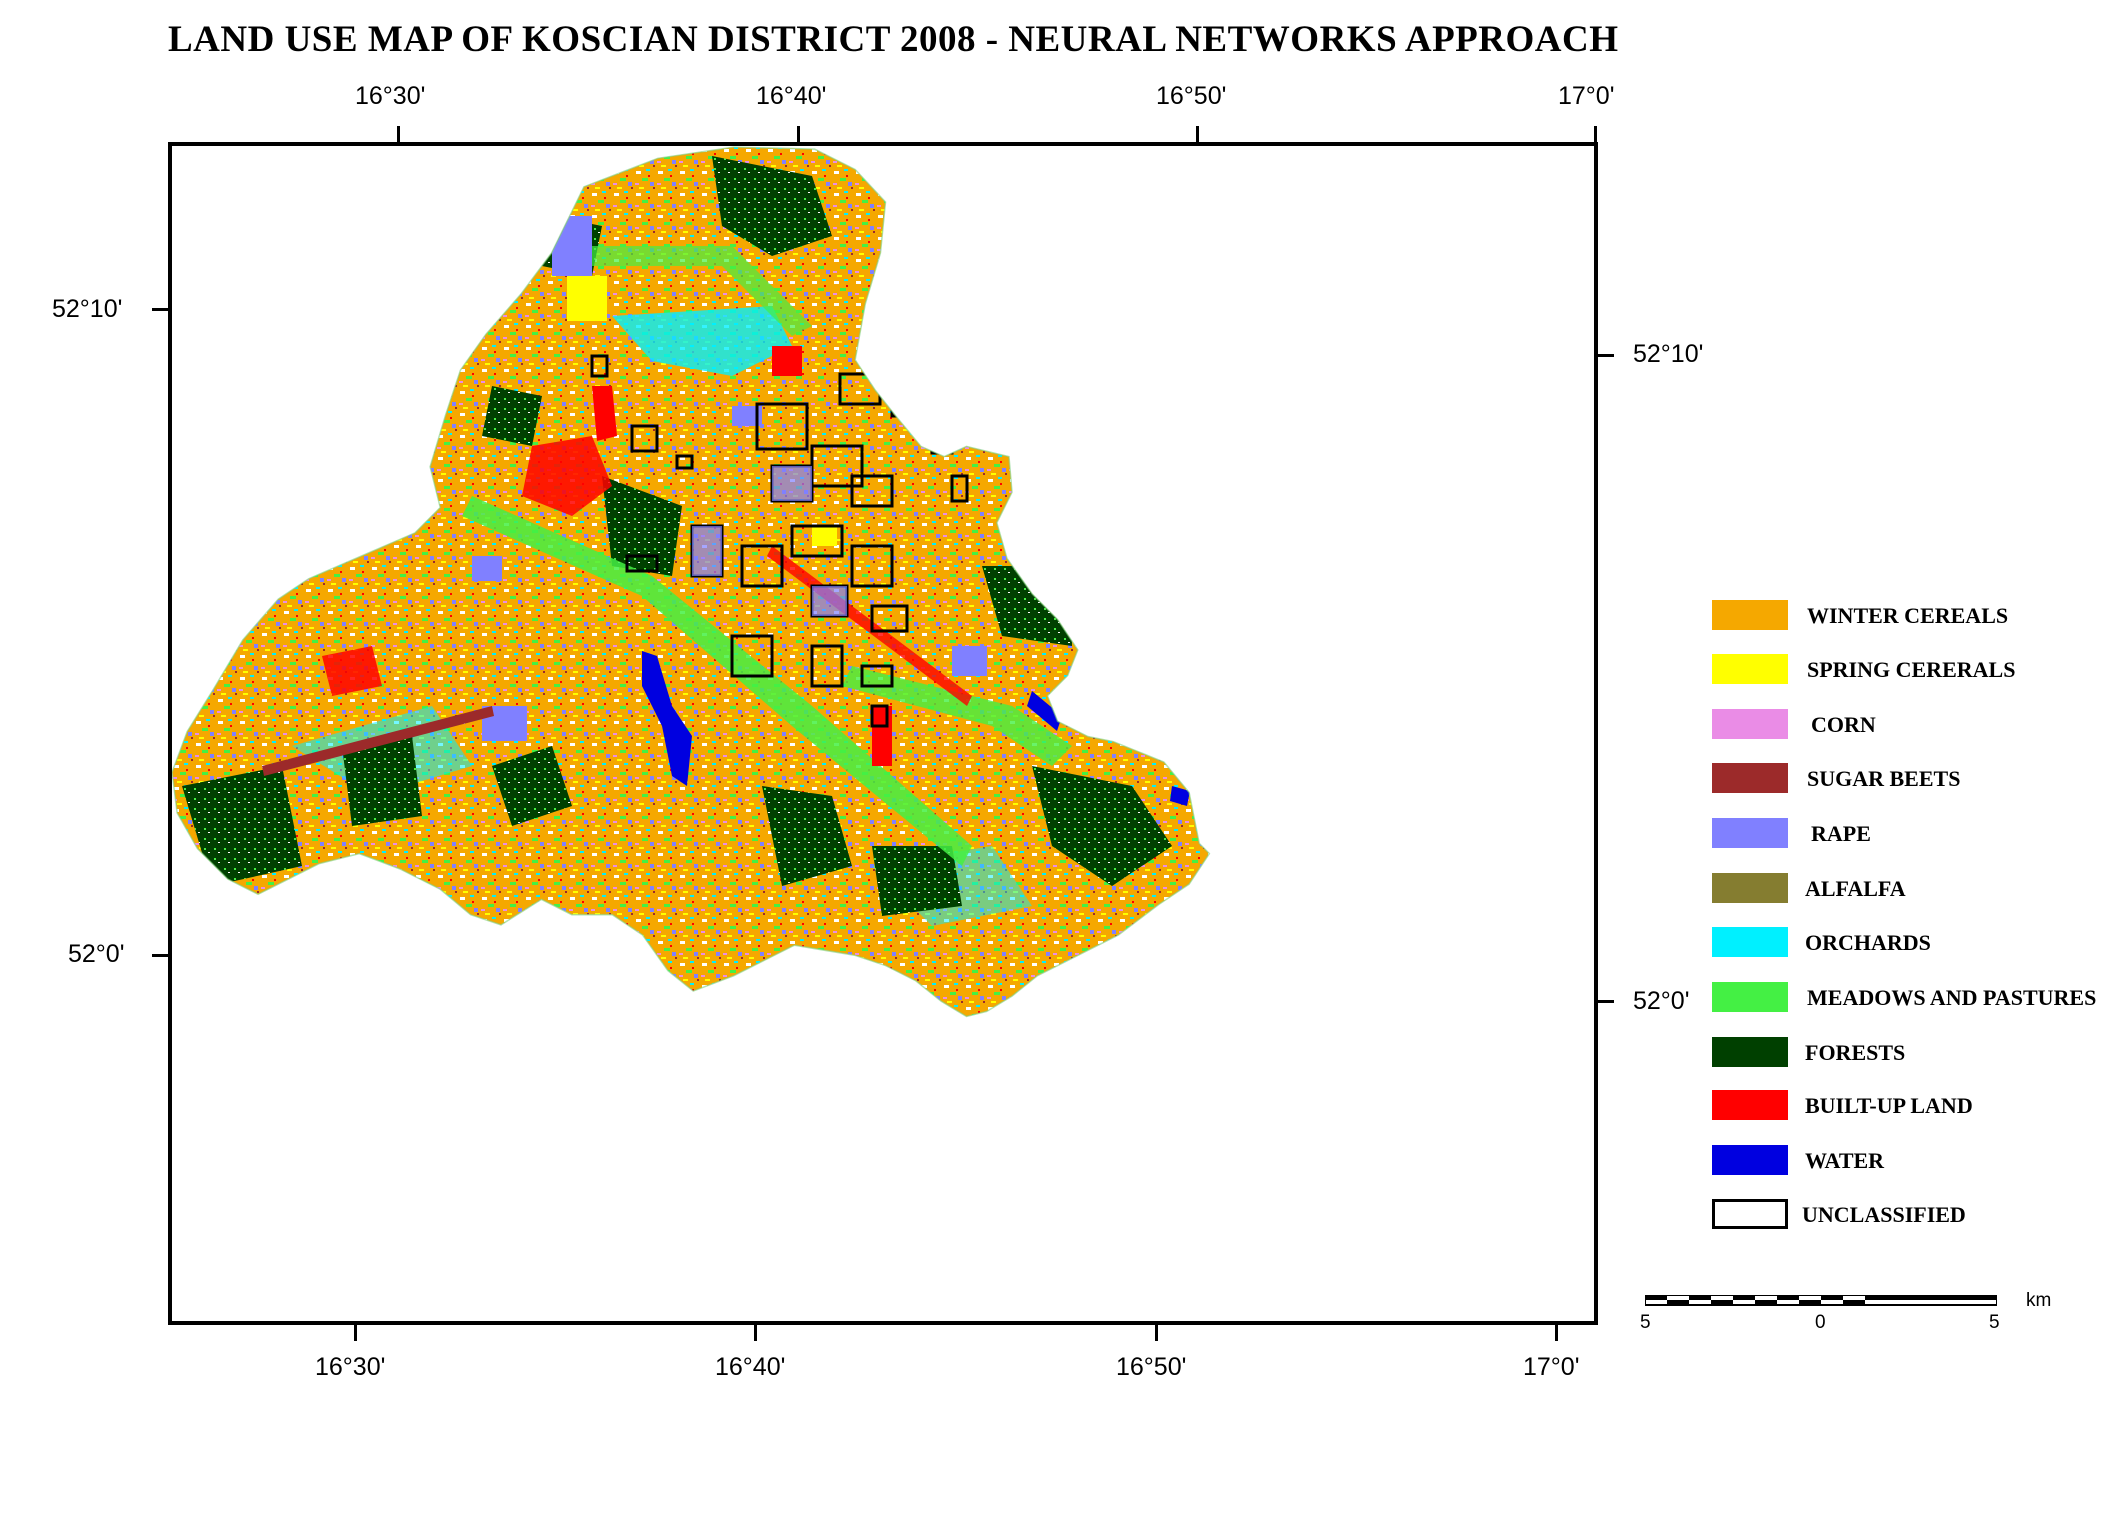 The width and height of the screenshot is (2128, 1535). Describe the element at coordinates (1551, 1367) in the screenshot. I see `bottom-longitude-label: 17°0'` at that location.